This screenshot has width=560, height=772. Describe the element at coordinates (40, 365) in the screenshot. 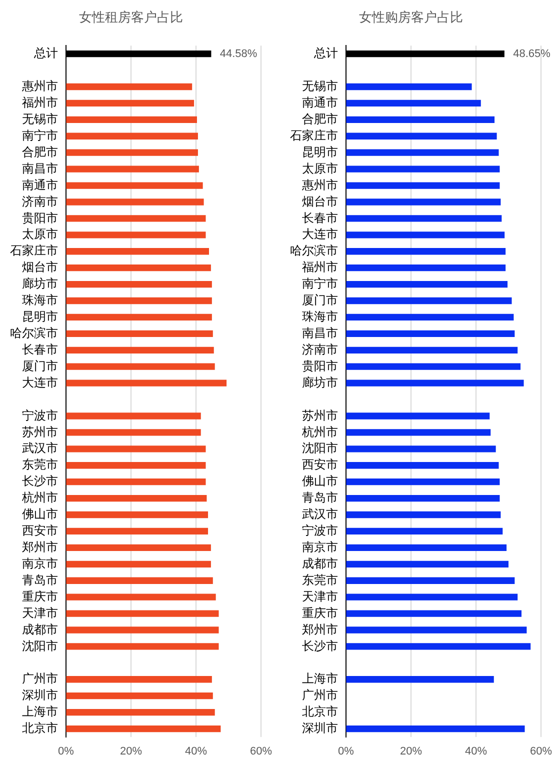

I see `y-tick-label: 厦门市` at that location.